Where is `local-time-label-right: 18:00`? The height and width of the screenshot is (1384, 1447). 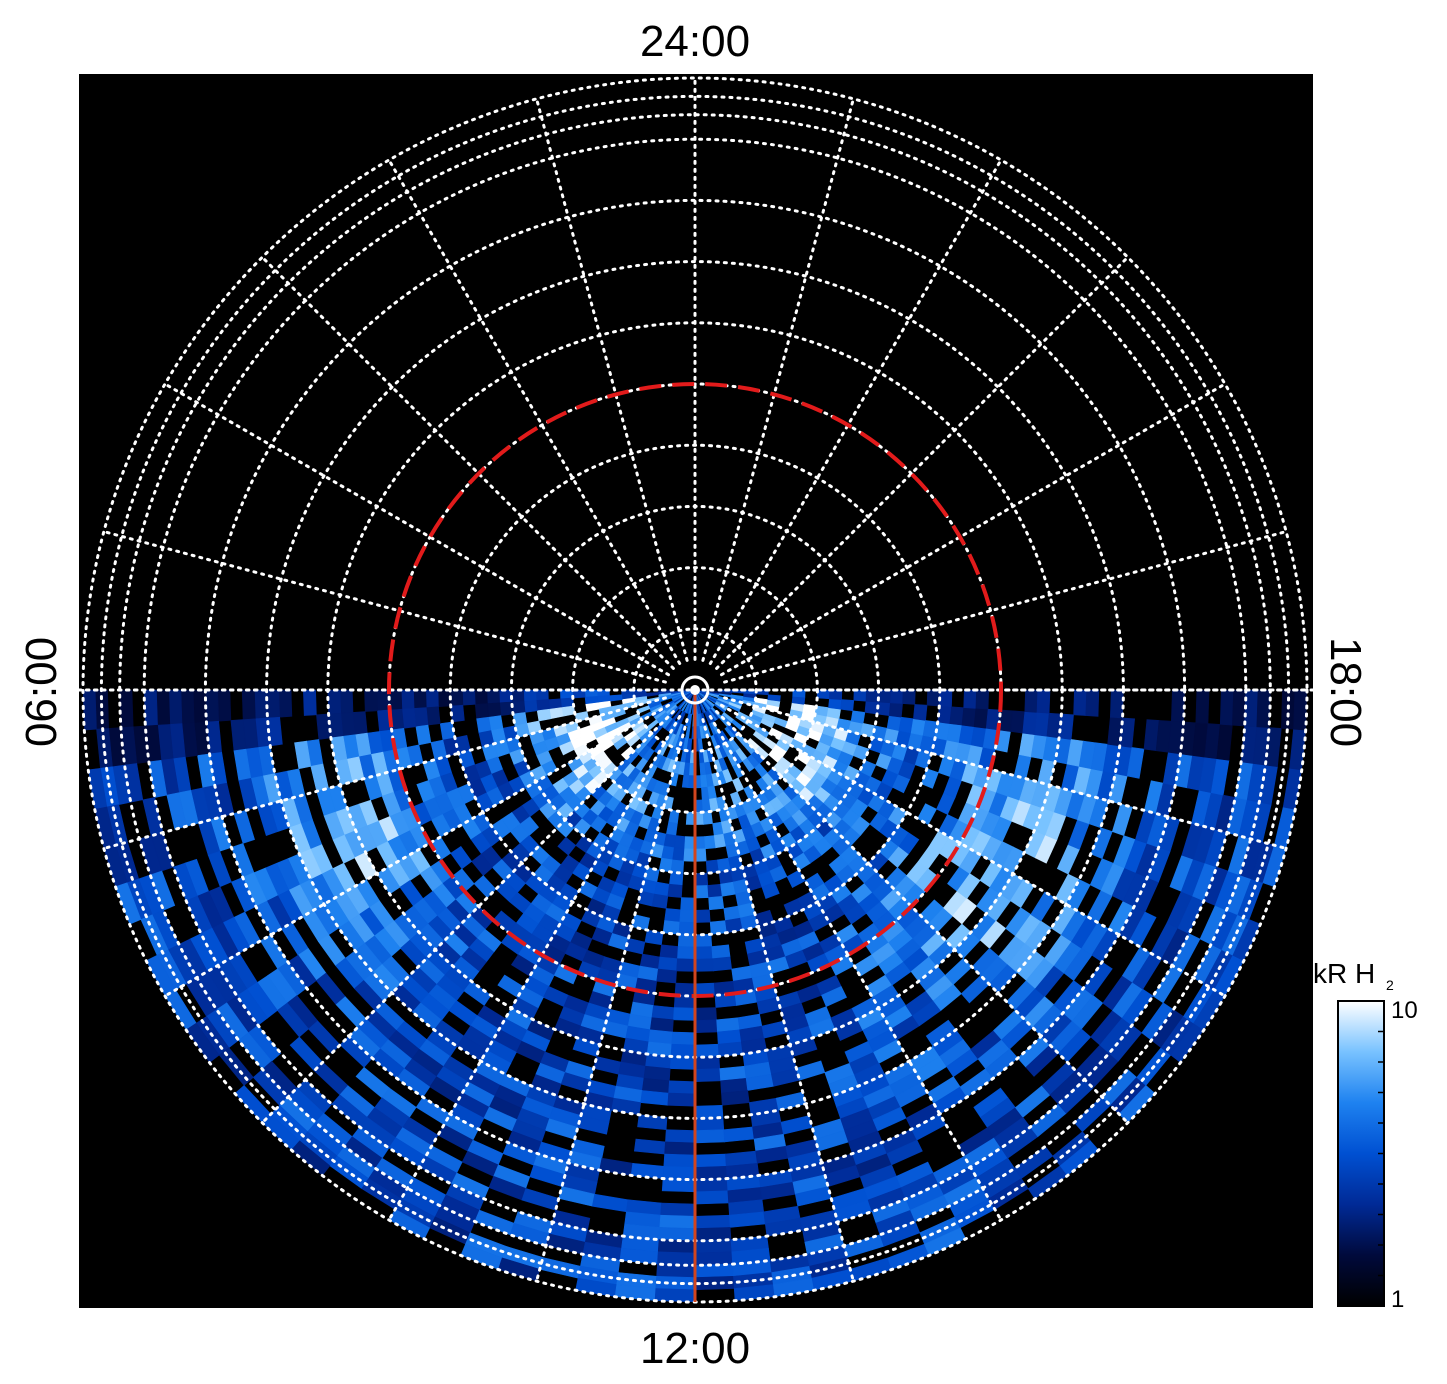
local-time-label-right: 18:00 is located at coordinates (1345, 692).